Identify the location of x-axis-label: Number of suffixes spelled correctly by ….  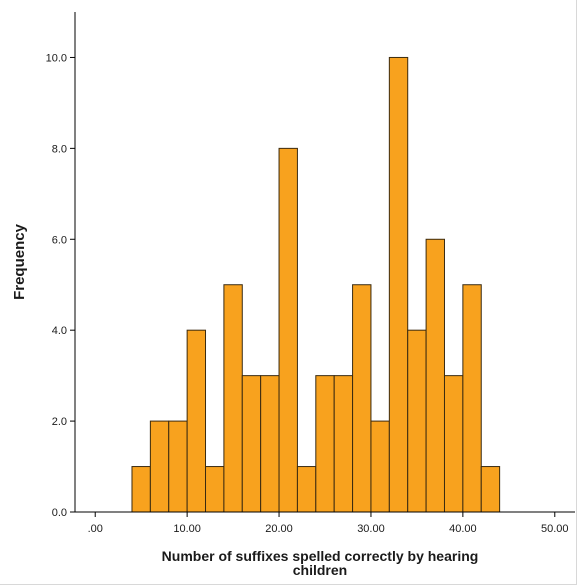
(320, 563).